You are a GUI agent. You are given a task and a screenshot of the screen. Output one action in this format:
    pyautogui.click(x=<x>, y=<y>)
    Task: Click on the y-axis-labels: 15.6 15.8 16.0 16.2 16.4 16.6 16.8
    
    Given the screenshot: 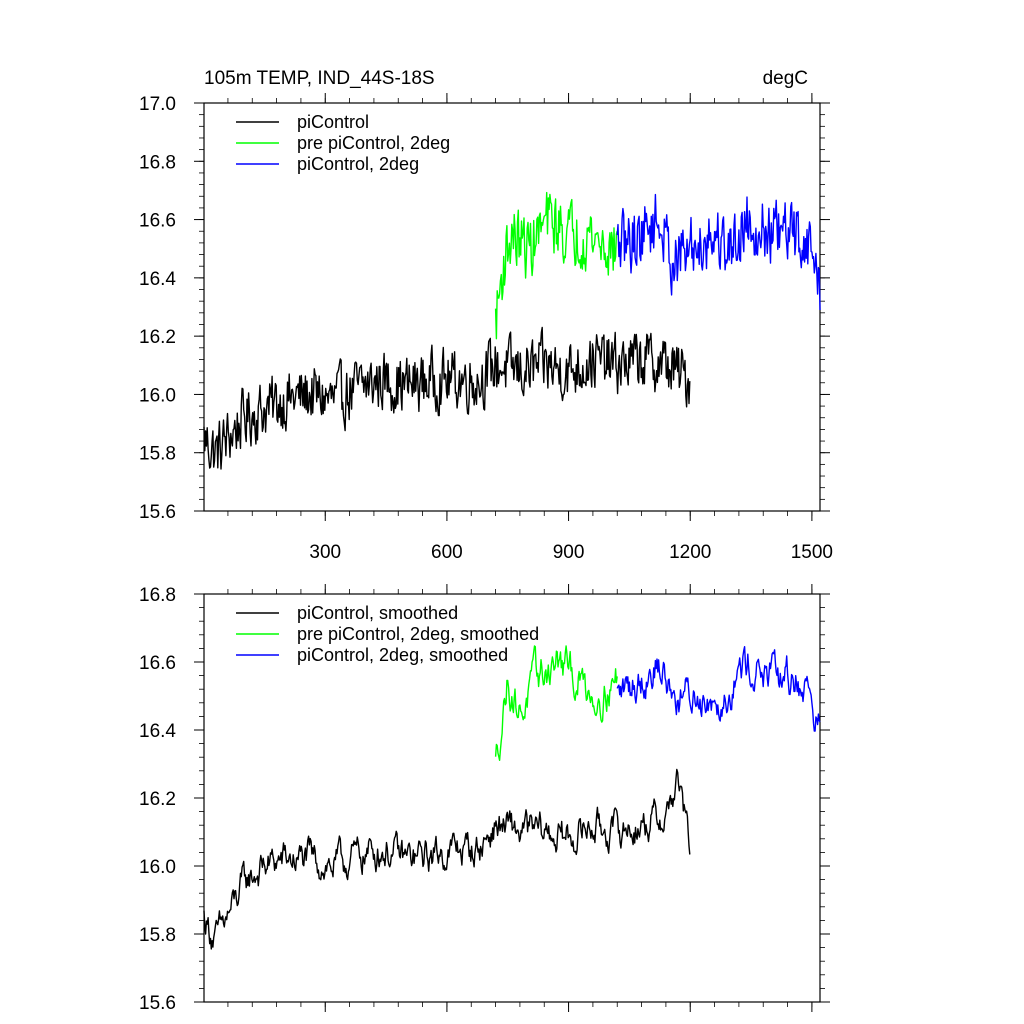 What is the action you would take?
    pyautogui.click(x=157, y=799)
    